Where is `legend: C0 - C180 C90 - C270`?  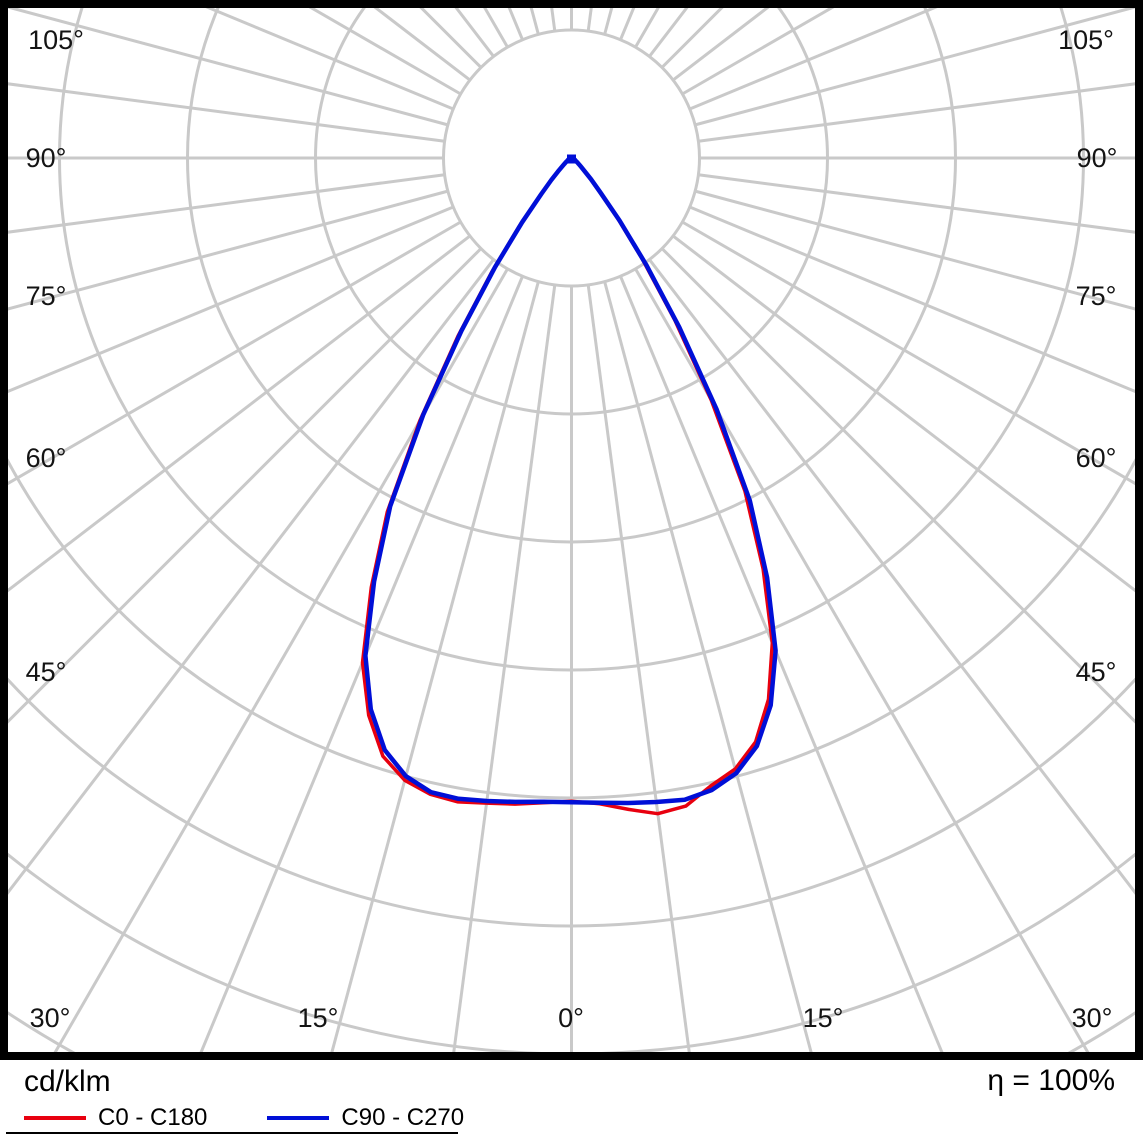
legend: C0 - C180 C90 - C270 is located at coordinates (244, 1118).